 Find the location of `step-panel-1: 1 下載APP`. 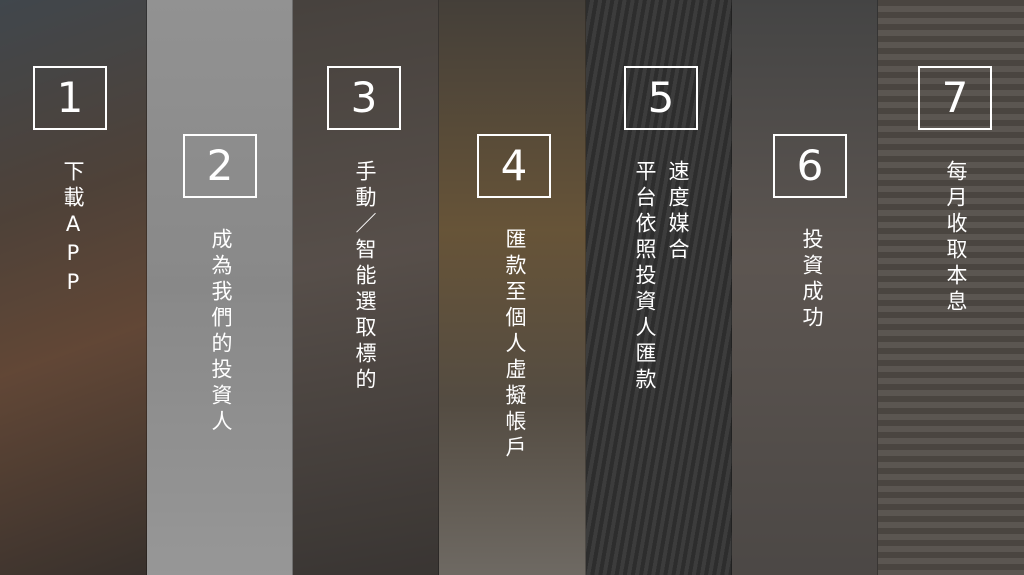

step-panel-1: 1 下載APP is located at coordinates (73, 287).